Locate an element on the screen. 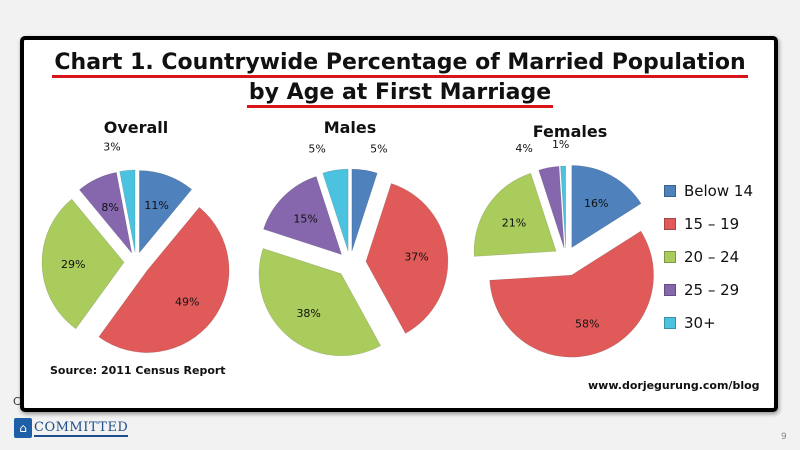 Image resolution: width=800 pixels, height=450 pixels. slice-label: 38% is located at coordinates (308, 313).